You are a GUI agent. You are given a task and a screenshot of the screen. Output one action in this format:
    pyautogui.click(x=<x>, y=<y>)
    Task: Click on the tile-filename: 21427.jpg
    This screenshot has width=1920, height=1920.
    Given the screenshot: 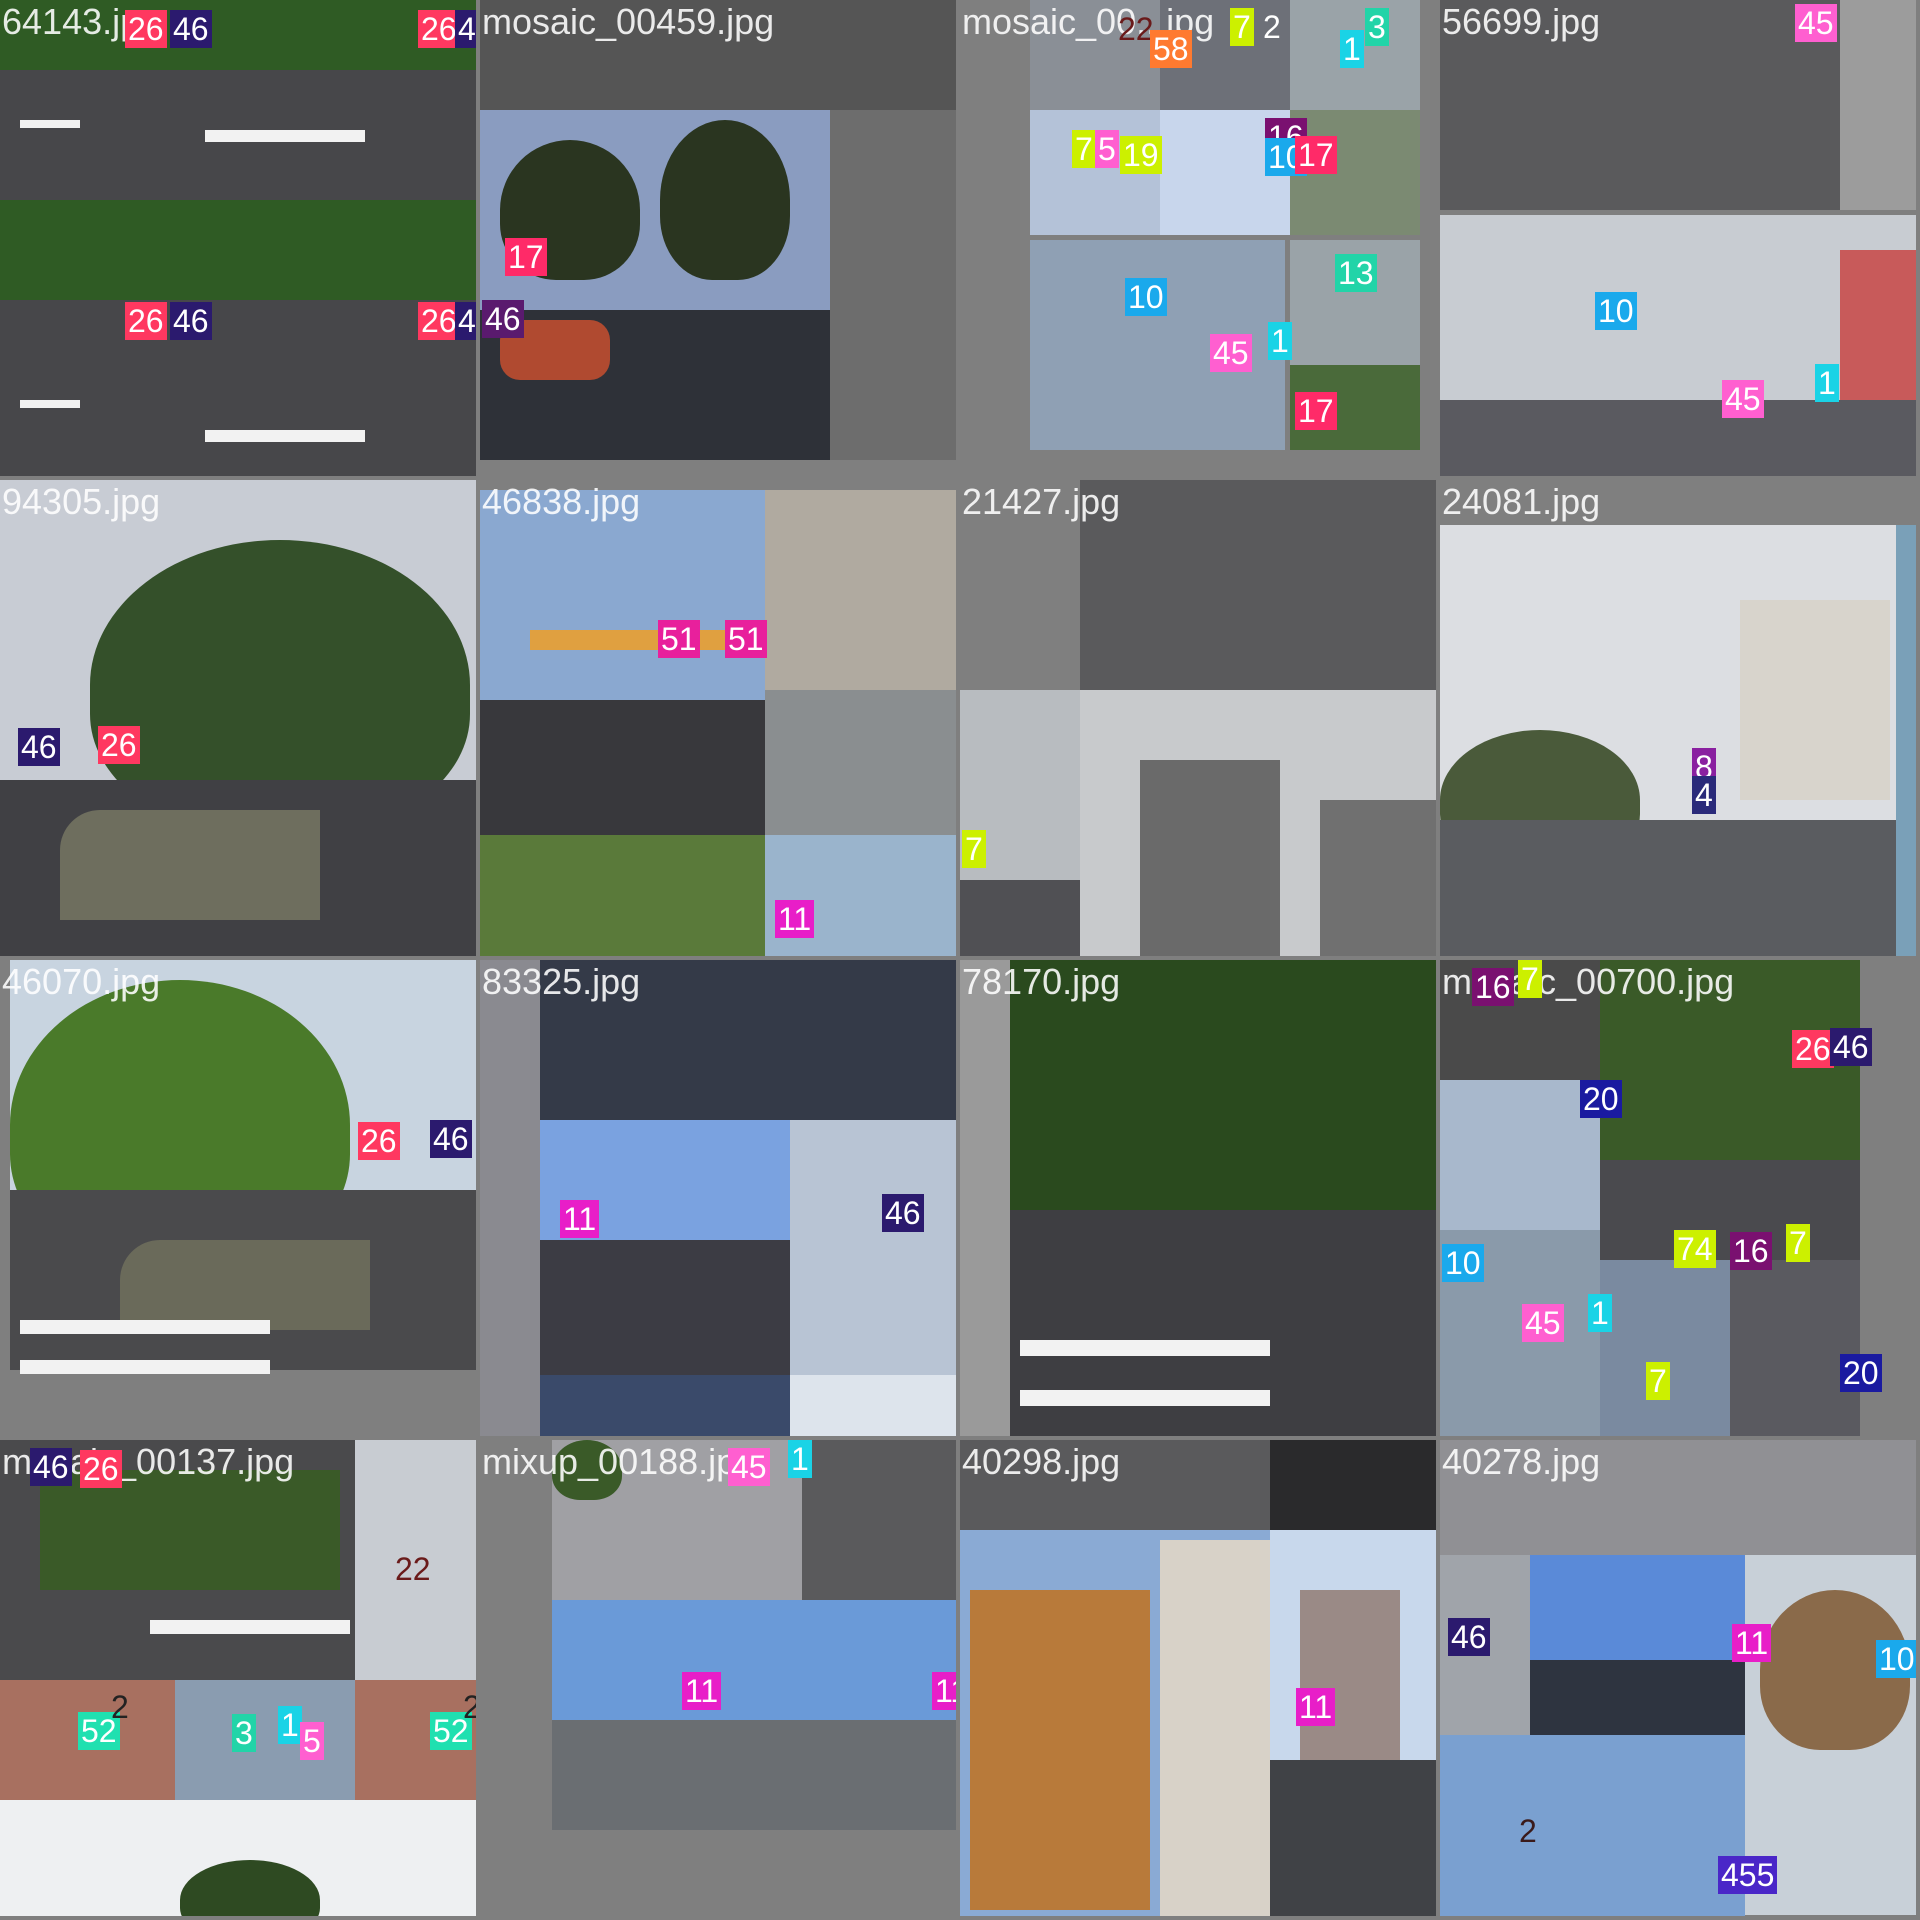 What is the action you would take?
    pyautogui.click(x=1041, y=501)
    